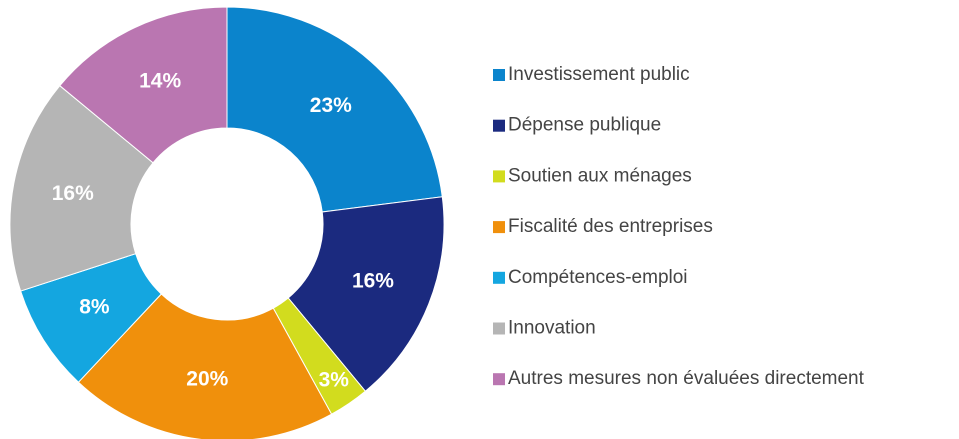 The image size is (959, 439). I want to click on legend-label: Soutien aux ménages, so click(600, 175).